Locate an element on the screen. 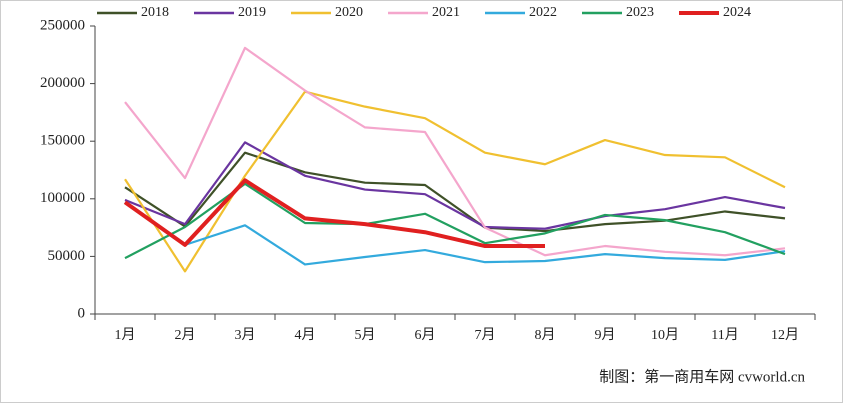  y-tick-label: 0 is located at coordinates (82, 313).